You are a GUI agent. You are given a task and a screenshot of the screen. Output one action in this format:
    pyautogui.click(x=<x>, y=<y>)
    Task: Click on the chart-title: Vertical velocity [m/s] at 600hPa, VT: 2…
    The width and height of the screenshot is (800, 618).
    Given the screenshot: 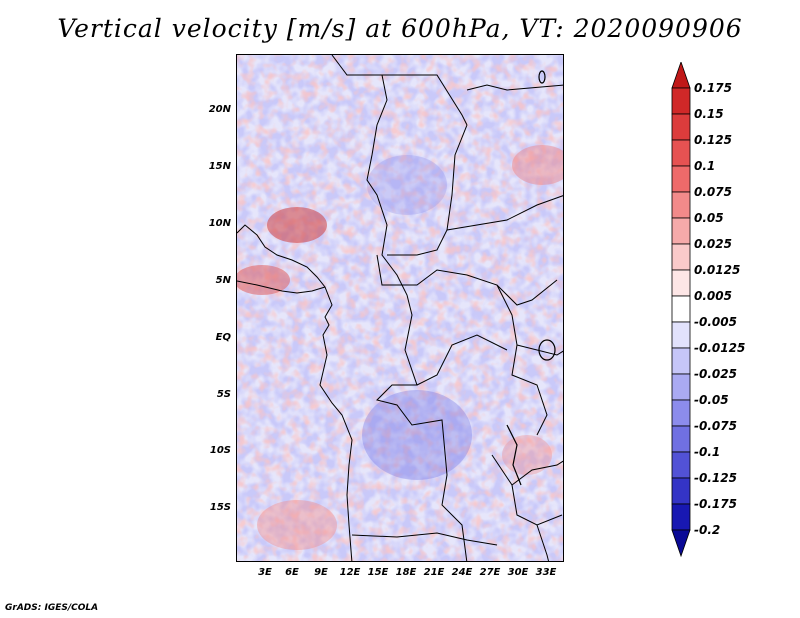 What is the action you would take?
    pyautogui.click(x=400, y=28)
    